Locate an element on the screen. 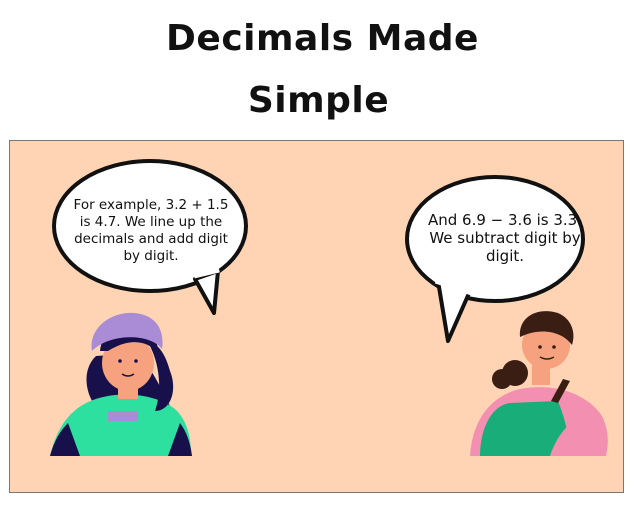 This screenshot has height=507, width=641. left-speech-bubble is located at coordinates (150, 237).